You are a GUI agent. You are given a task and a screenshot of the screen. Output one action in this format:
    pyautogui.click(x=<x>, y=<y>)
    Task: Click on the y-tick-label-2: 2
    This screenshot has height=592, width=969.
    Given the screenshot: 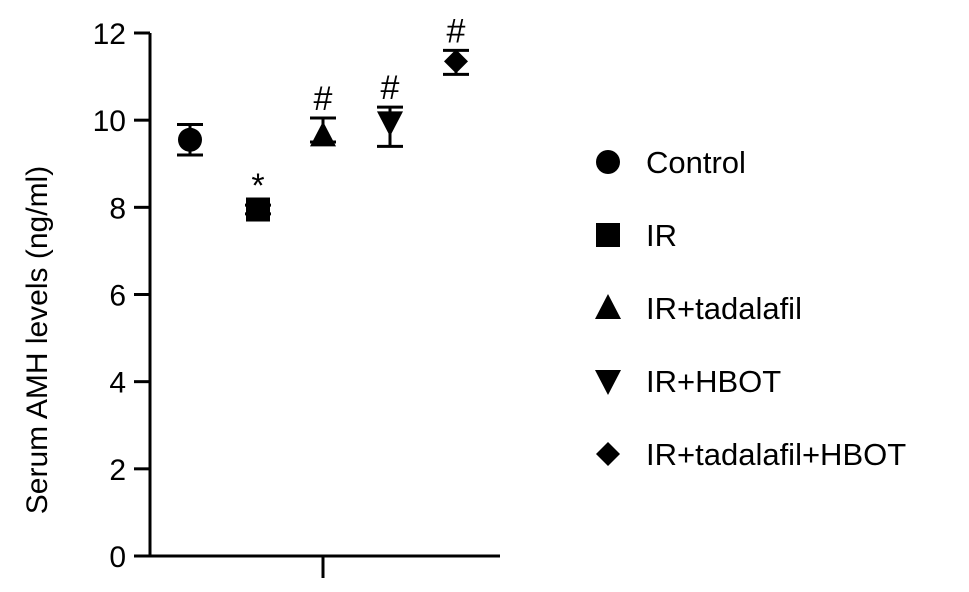 What is the action you would take?
    pyautogui.click(x=117, y=470)
    